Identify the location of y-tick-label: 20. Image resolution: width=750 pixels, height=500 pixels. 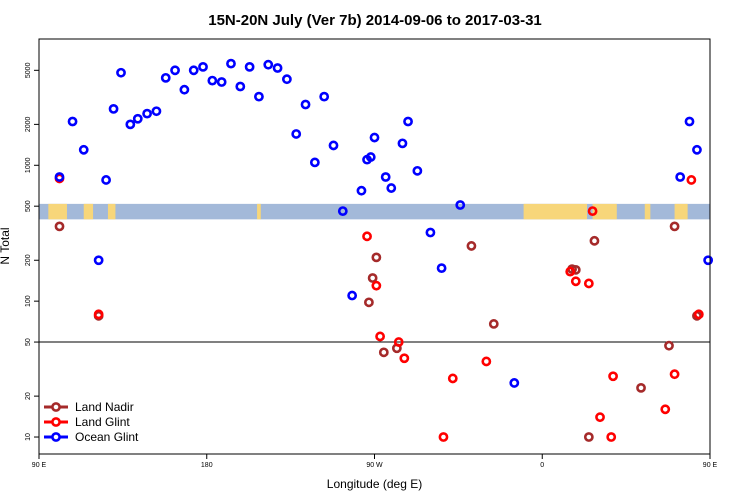
(28, 396).